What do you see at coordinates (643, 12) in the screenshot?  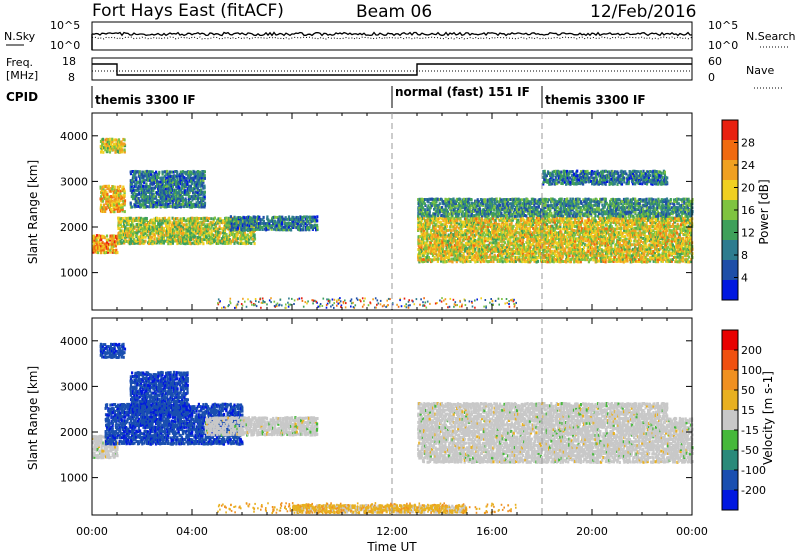 I see `date-title: 12/Feb/2016` at bounding box center [643, 12].